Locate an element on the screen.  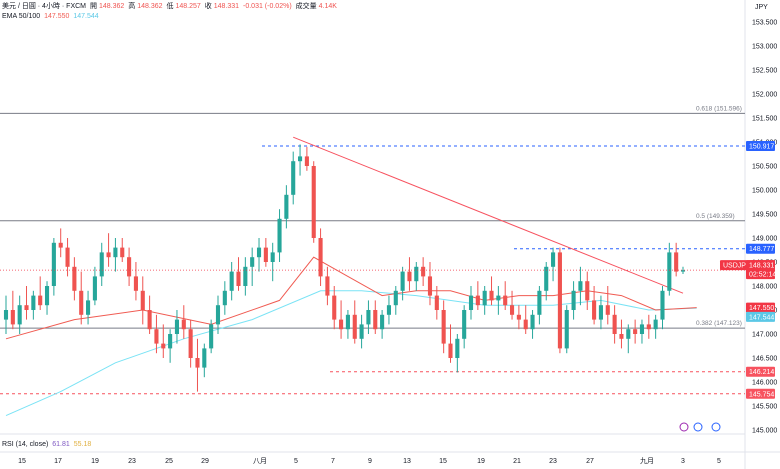
ema50-value: 147.550 is located at coordinates (57, 16).